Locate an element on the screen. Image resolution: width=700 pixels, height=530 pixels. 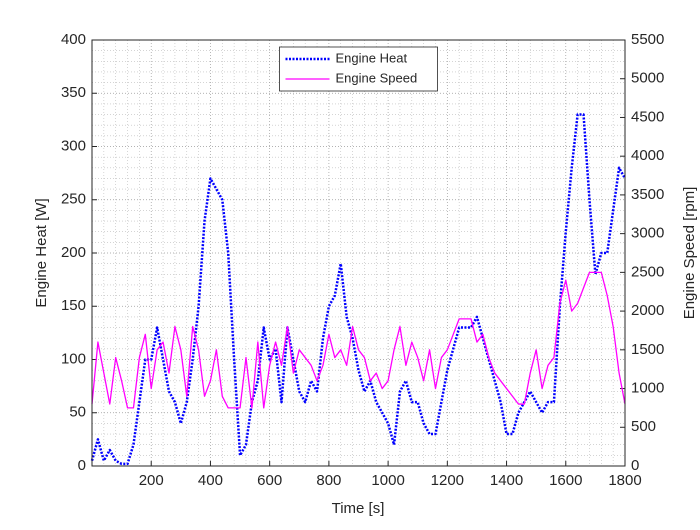
x-tick-label: 1200 is located at coordinates (447, 480).